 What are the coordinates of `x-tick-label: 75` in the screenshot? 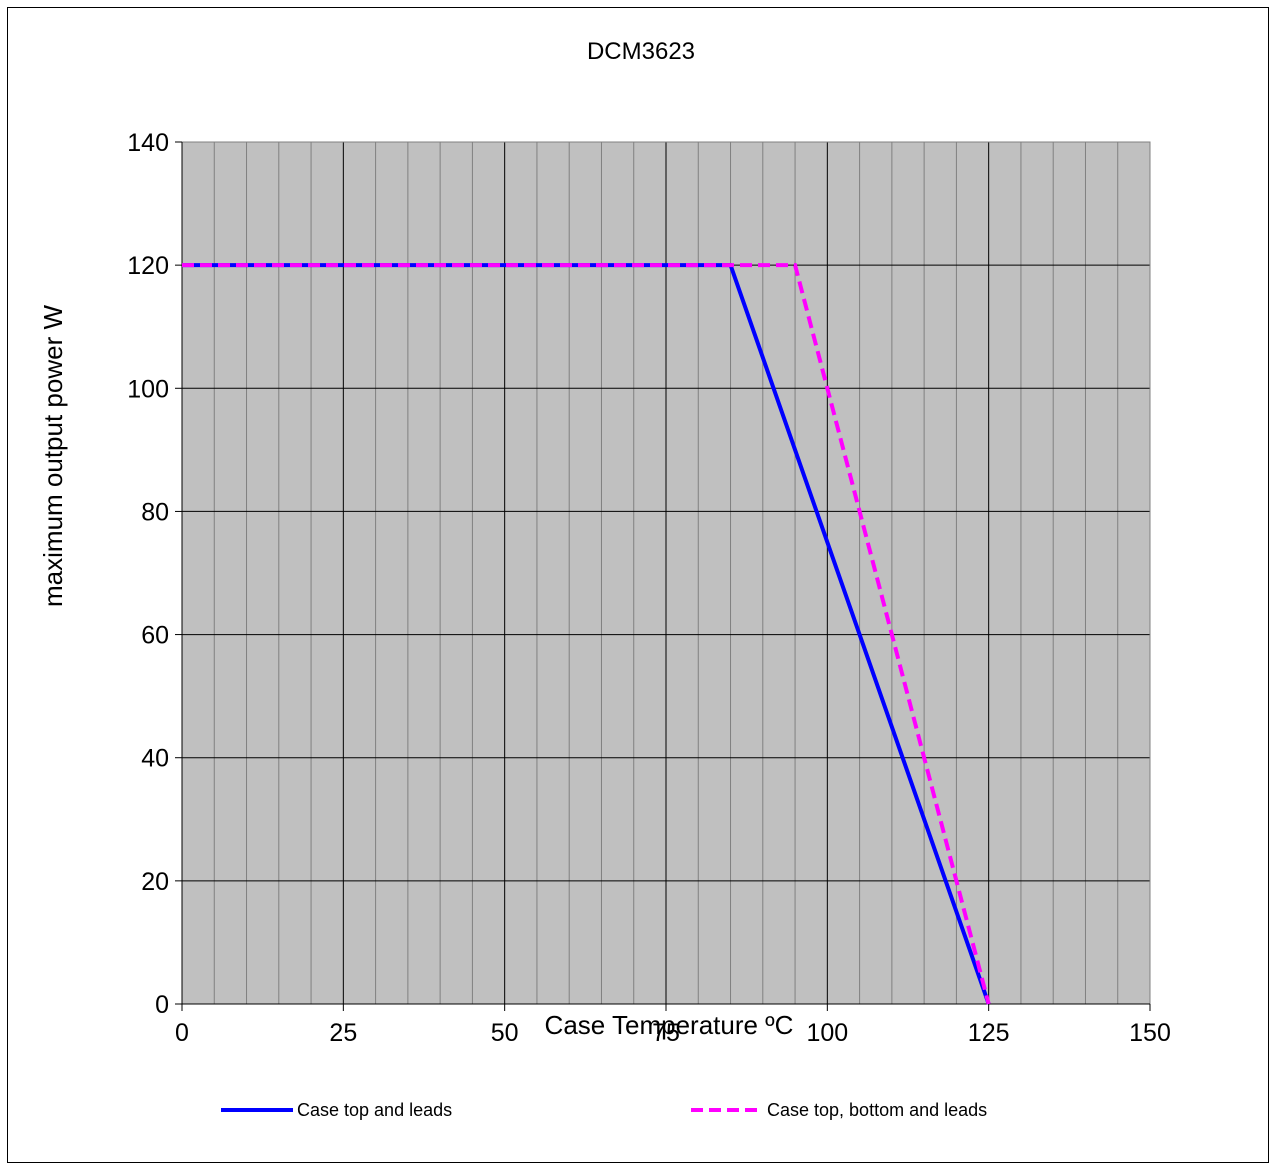 It's located at (666, 1033).